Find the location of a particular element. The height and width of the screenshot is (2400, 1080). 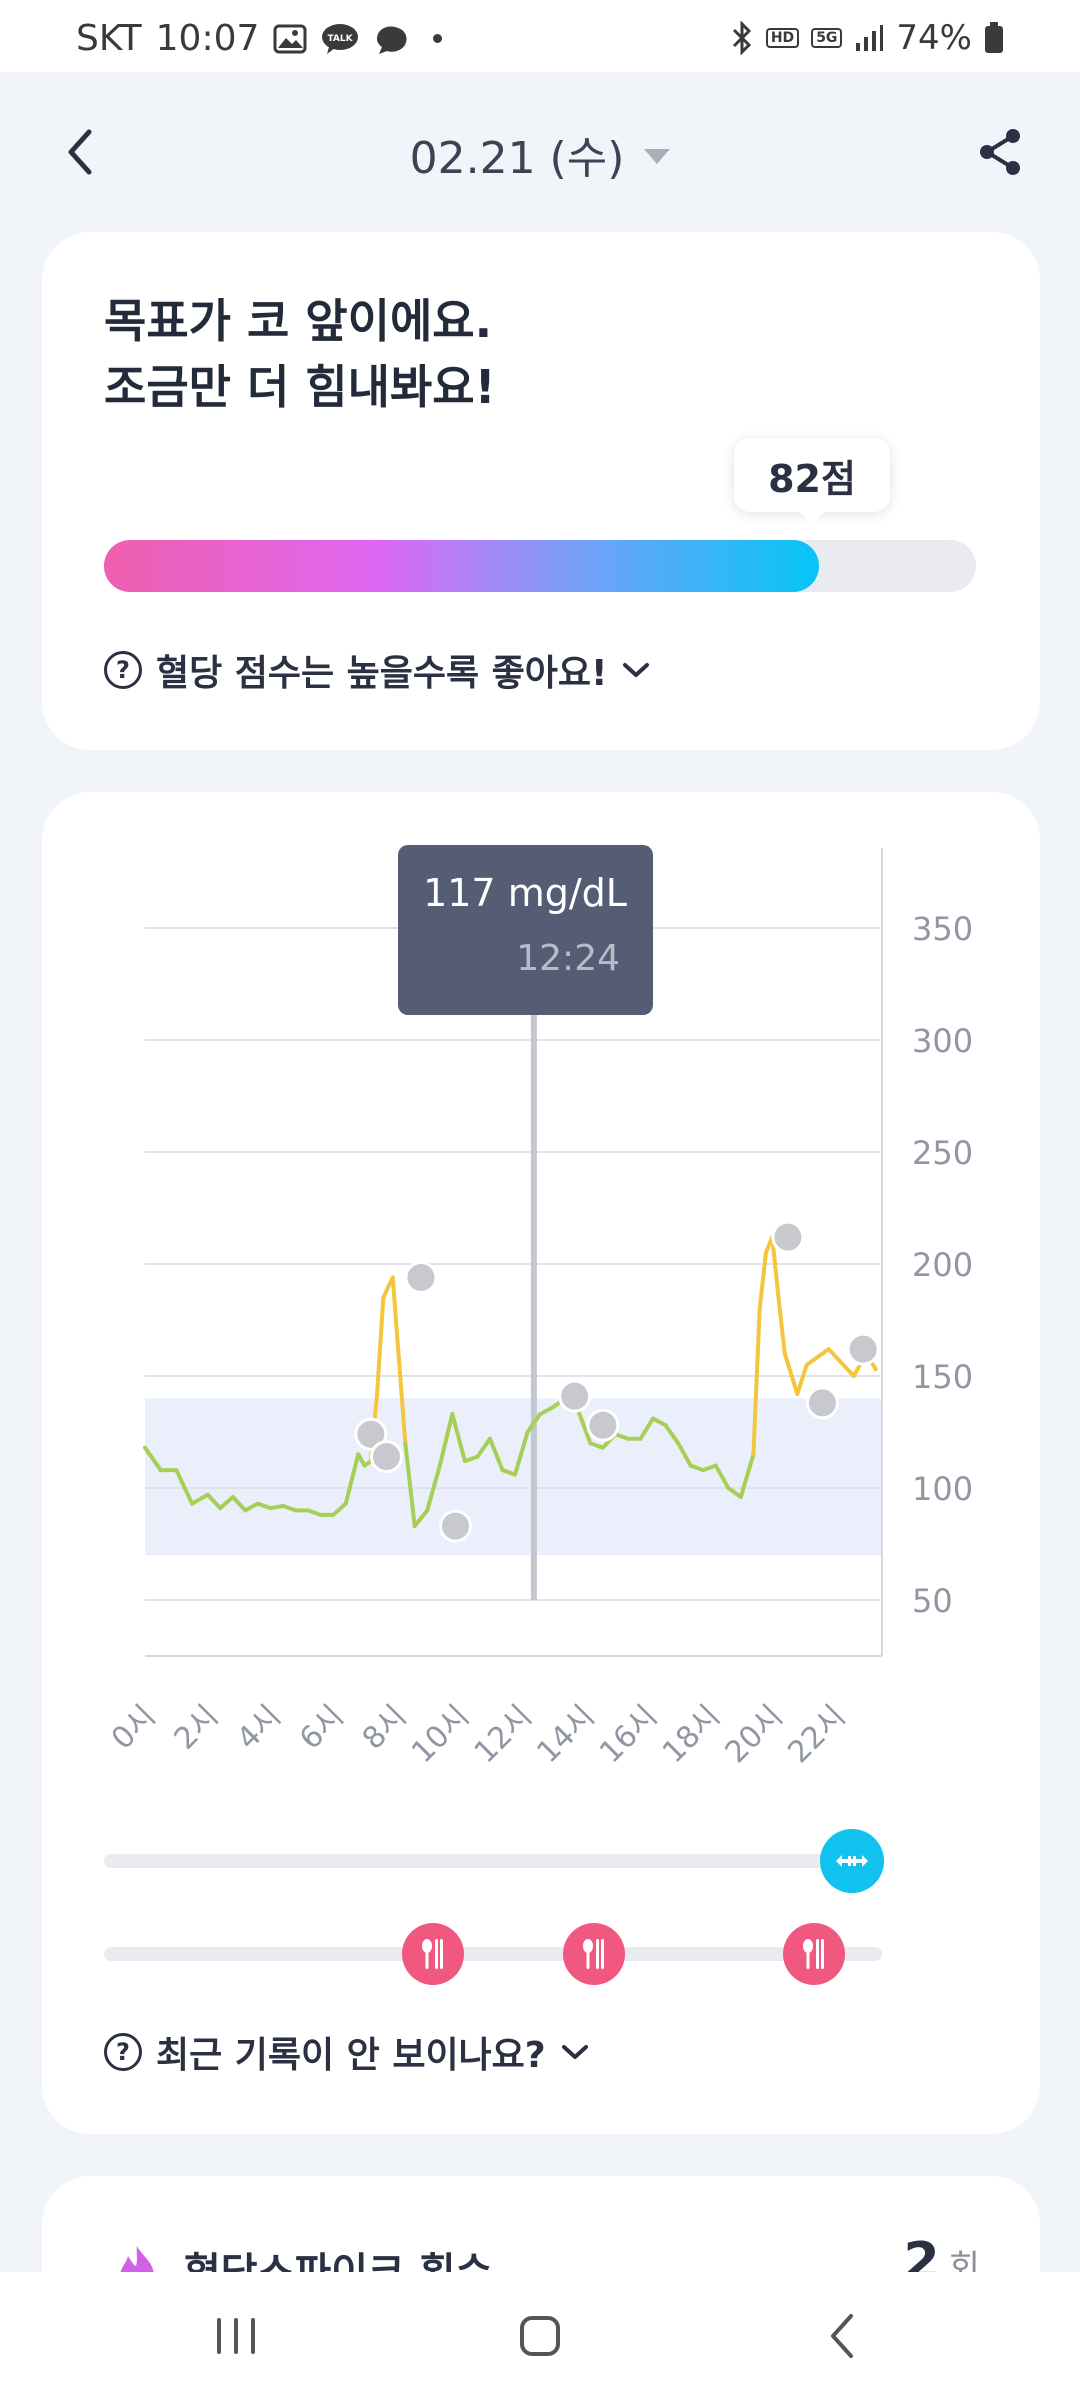

tooltip-time: 12:24 is located at coordinates (568, 958).